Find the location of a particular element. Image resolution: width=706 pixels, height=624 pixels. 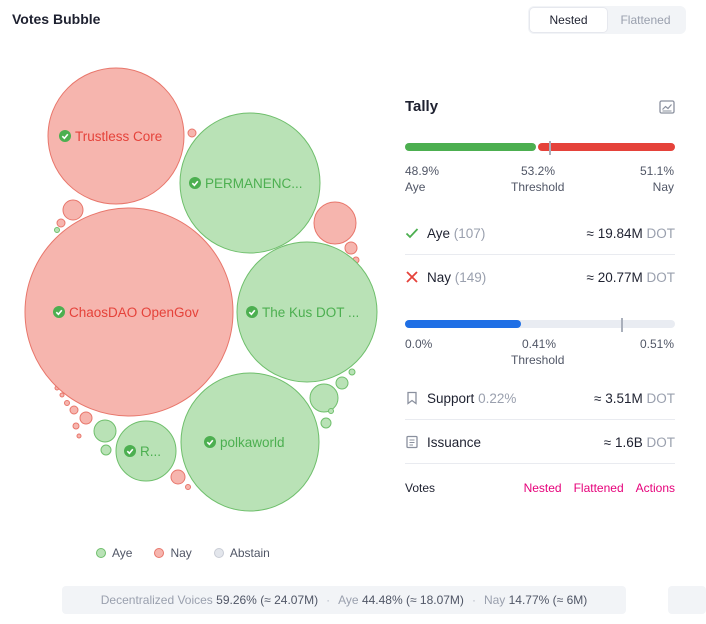

support-threshold-marker is located at coordinates (622, 325).